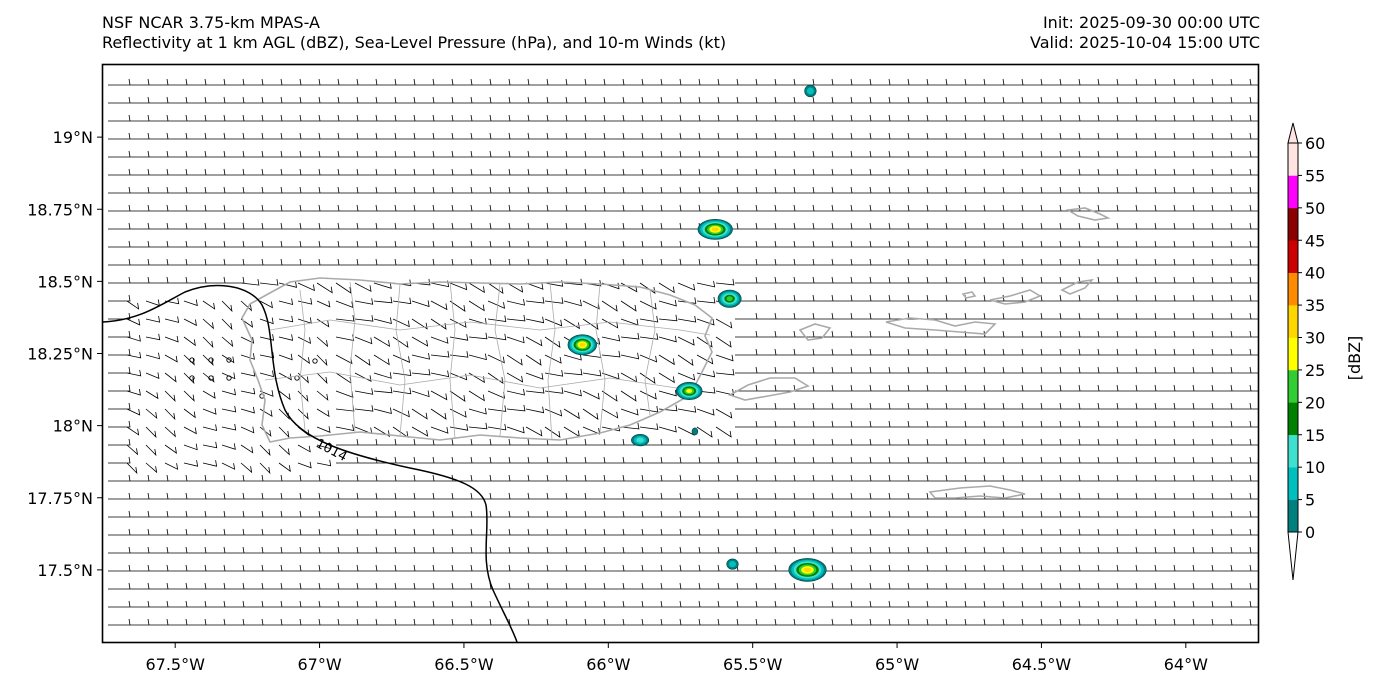 This screenshot has height=687, width=1378. I want to click on municipal-boundaries, so click(487, 361).